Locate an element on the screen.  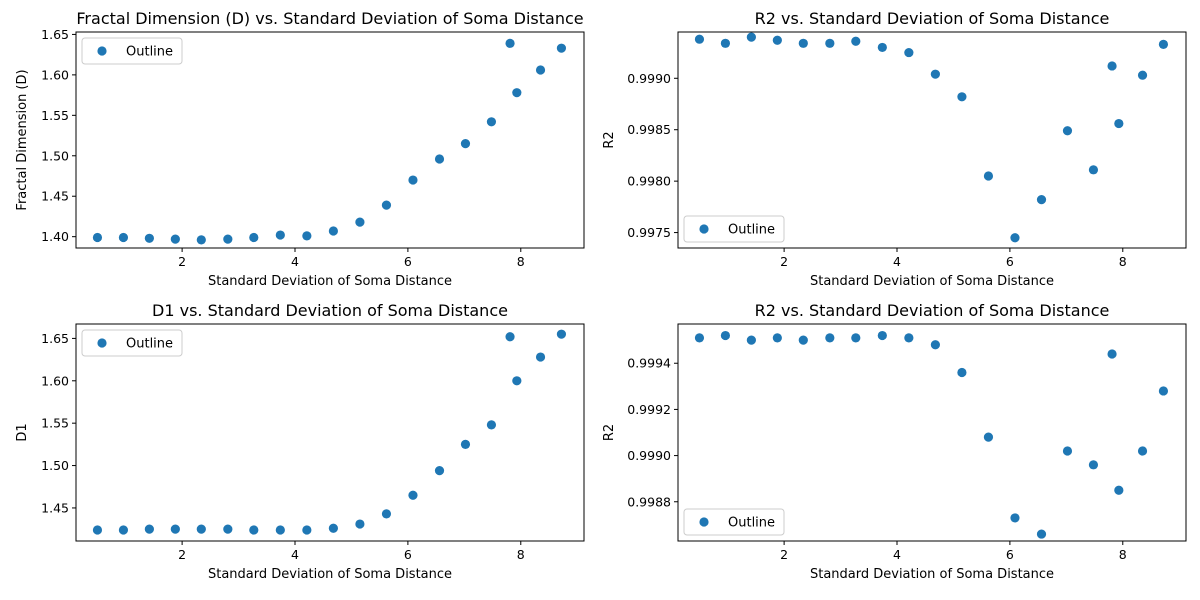
y-tick-label: 0.9990 is located at coordinates (649, 78).